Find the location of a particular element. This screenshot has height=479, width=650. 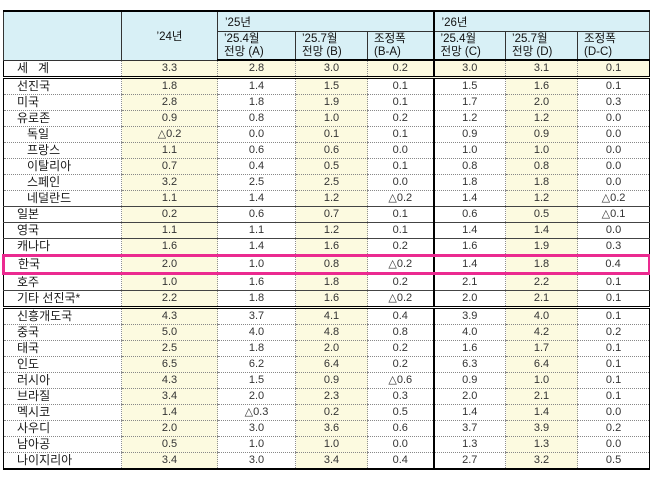

table-row: 호주 1.0 1.6 1.8 0.2 2.1 2.2 0.1 is located at coordinates (326, 282).